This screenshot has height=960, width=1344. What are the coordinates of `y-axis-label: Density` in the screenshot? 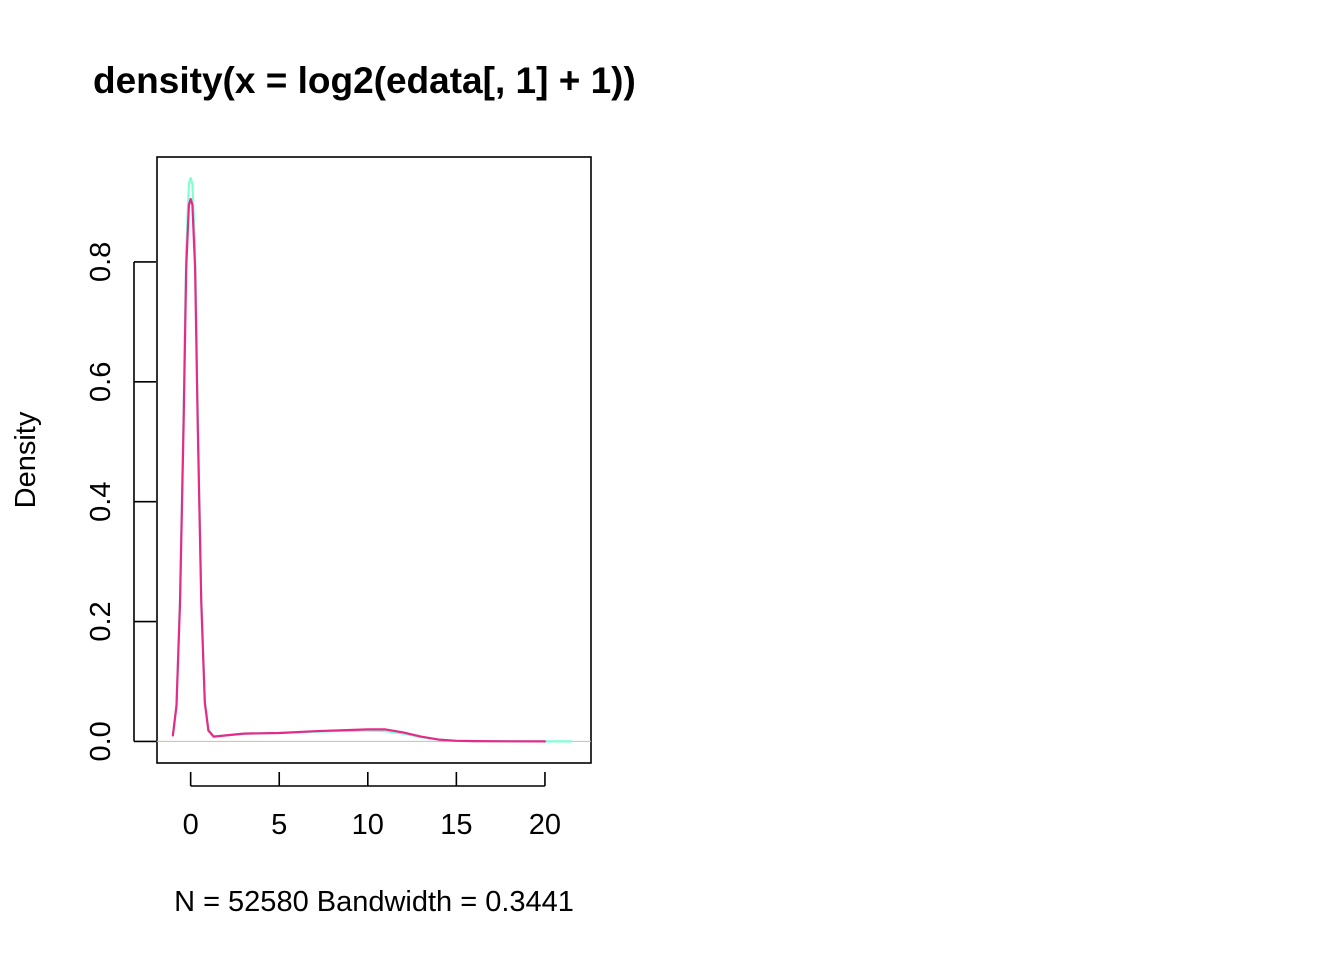 It's located at (26, 459).